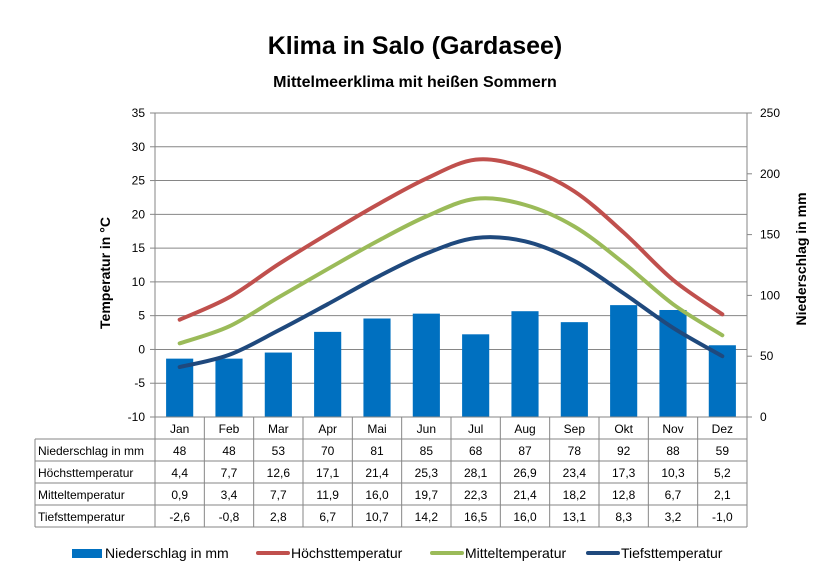  What do you see at coordinates (376, 429) in the screenshot?
I see `x-tick-label: Mai` at bounding box center [376, 429].